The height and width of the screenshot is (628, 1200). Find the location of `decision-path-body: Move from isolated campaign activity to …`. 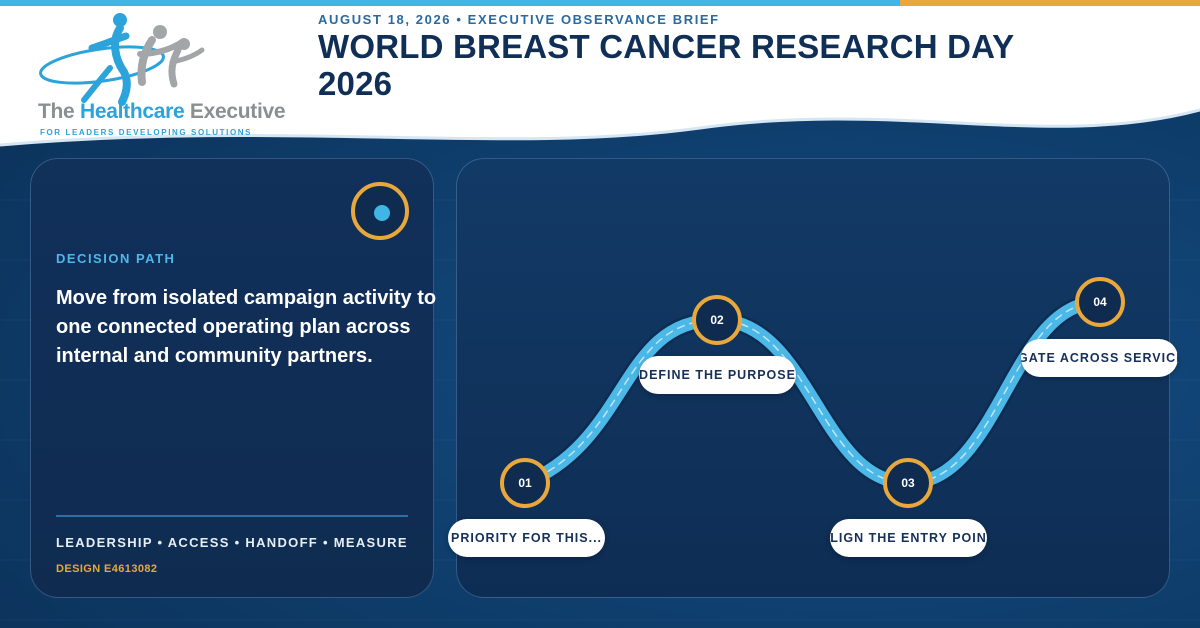

decision-path-body: Move from isolated campaign activity to … is located at coordinates (246, 327).